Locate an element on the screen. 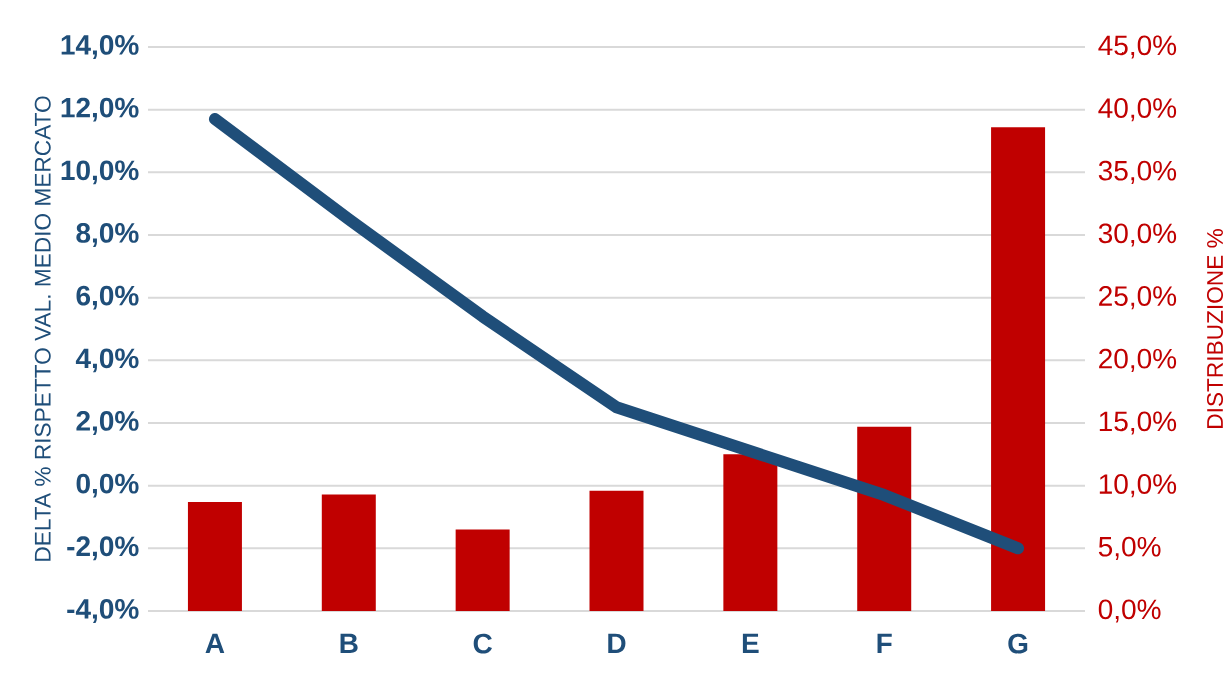  x-tick-label: D is located at coordinates (617, 643).